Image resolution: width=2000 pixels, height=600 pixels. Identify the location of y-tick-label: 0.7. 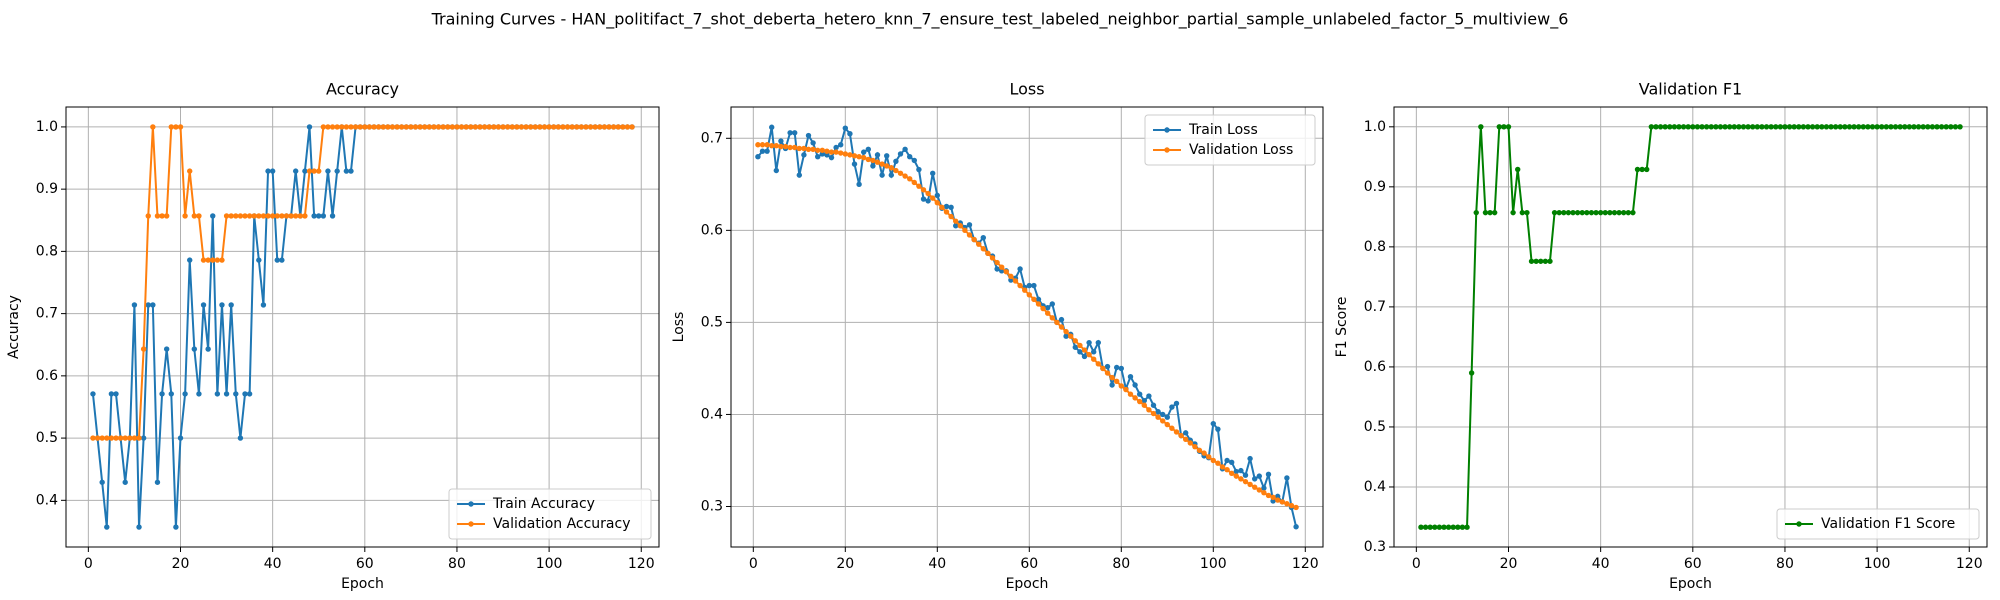
(47, 314).